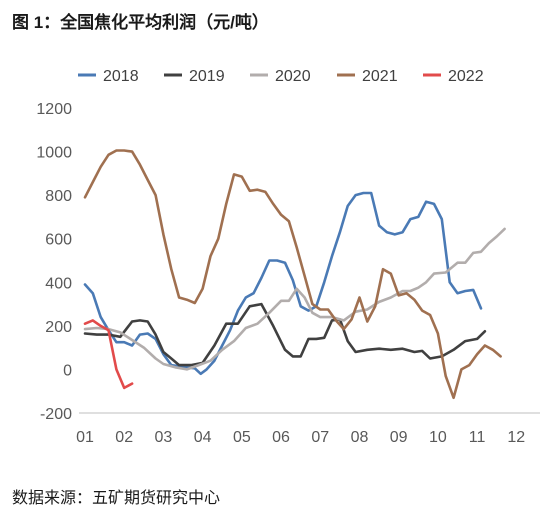 This screenshot has width=553, height=520. What do you see at coordinates (85, 437) in the screenshot?
I see `x-tick-label: 01` at bounding box center [85, 437].